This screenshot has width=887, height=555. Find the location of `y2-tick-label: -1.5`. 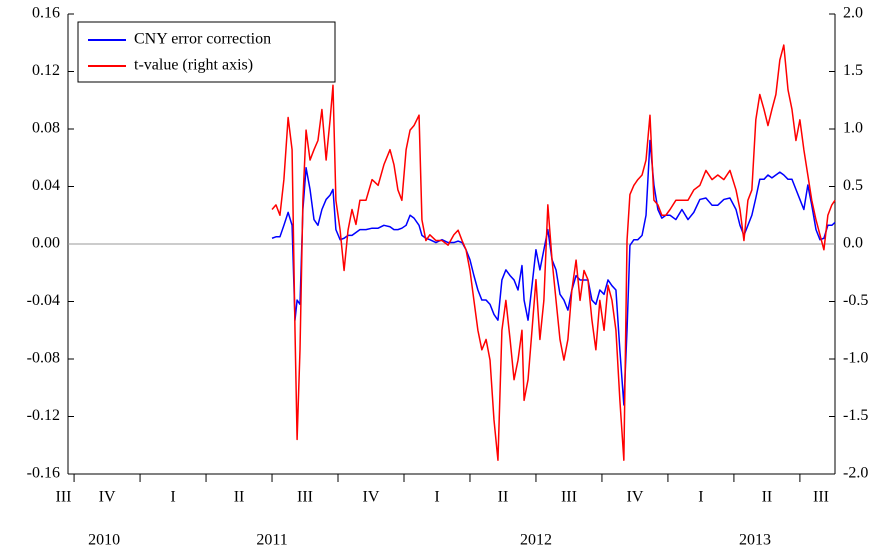

y2-tick-label: -1.5 is located at coordinates (855, 415).